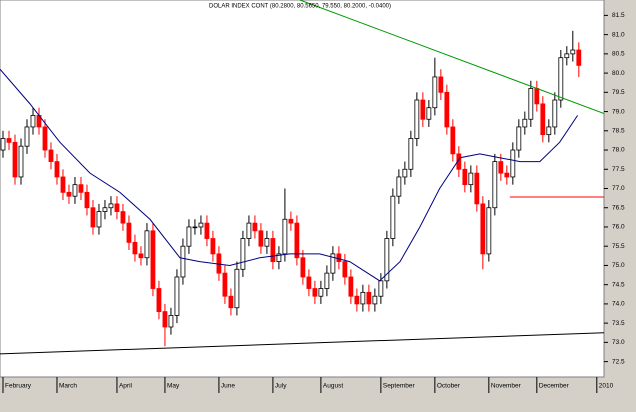 The image size is (636, 412). I want to click on x-tick-label: 2010, so click(606, 386).